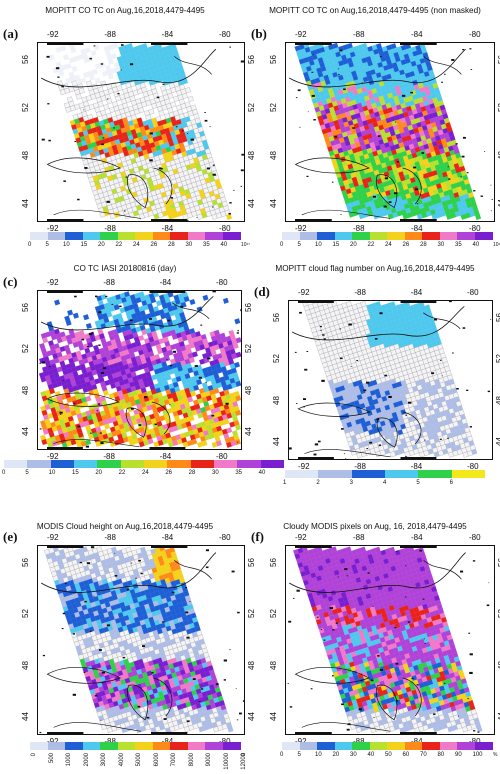  Describe the element at coordinates (86, 760) in the screenshot. I see `colorbar-tick-label: 2000` at that location.